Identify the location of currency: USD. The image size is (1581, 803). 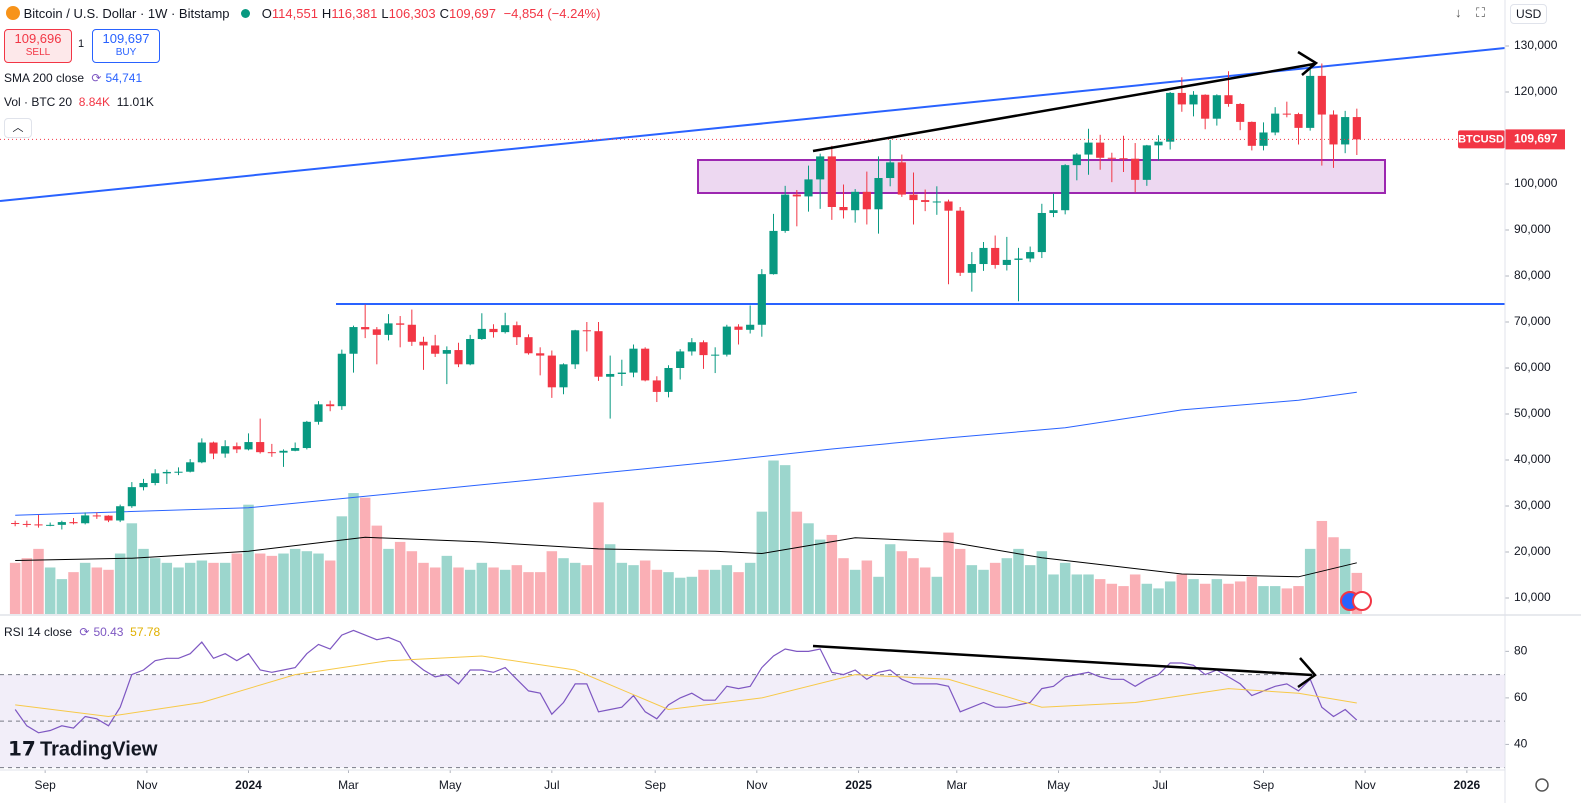
(1529, 14).